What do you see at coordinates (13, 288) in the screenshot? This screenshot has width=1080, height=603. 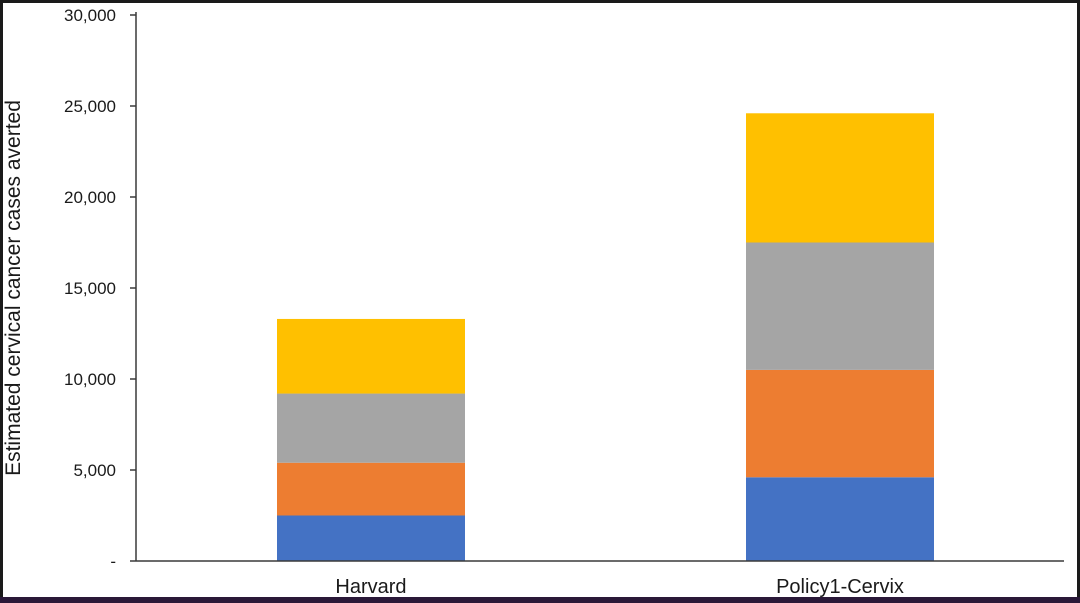 I see `y-axis-label: Estimated cervical cancer cases averted` at bounding box center [13, 288].